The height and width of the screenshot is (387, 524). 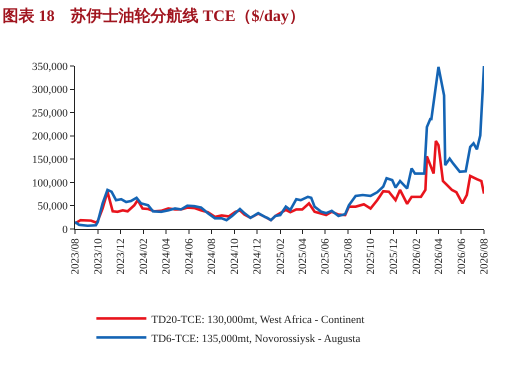 What do you see at coordinates (50, 90) in the screenshot?
I see `y-tick-label: 300,000` at bounding box center [50, 90].